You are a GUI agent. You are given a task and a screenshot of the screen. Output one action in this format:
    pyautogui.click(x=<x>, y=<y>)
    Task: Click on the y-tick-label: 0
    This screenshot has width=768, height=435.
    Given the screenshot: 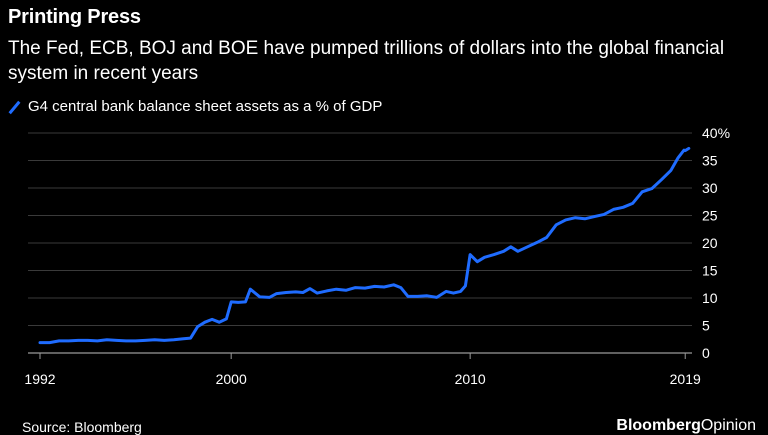 What is the action you would take?
    pyautogui.click(x=706, y=353)
    